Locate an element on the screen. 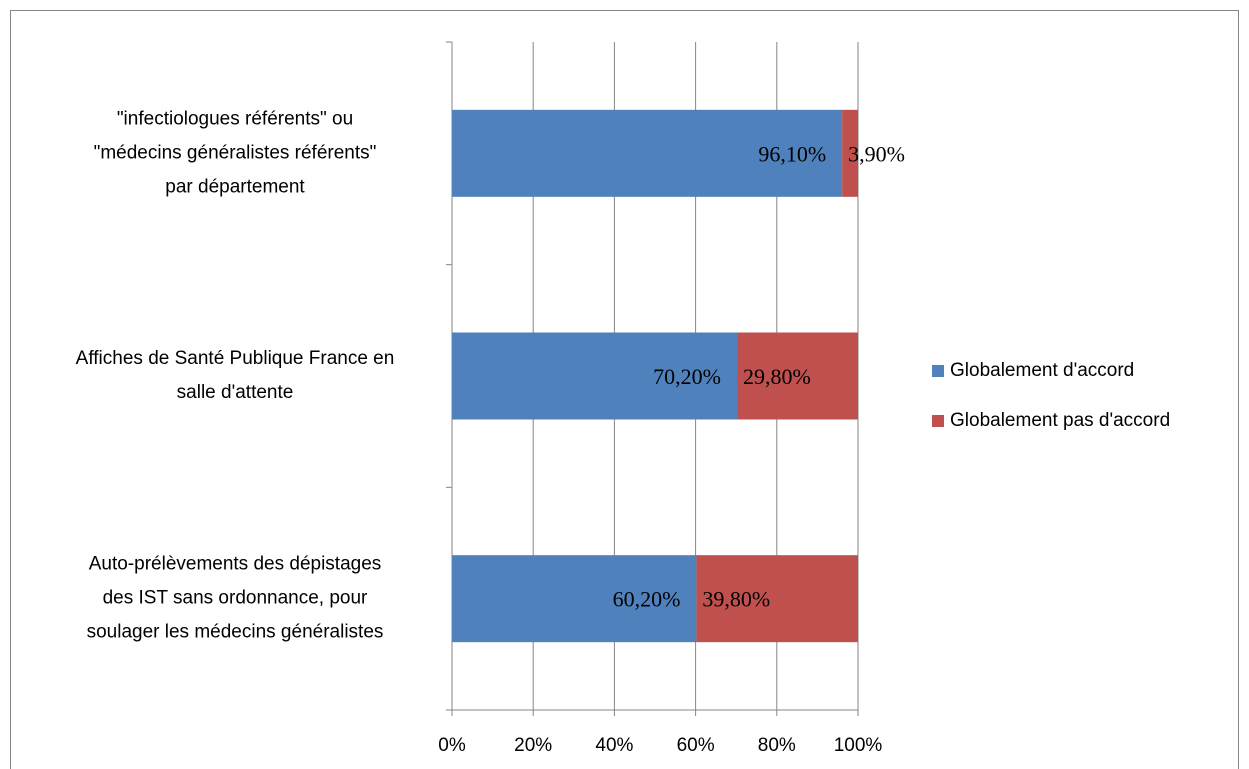 The height and width of the screenshot is (769, 1249). data-label: 39,80% is located at coordinates (736, 599).